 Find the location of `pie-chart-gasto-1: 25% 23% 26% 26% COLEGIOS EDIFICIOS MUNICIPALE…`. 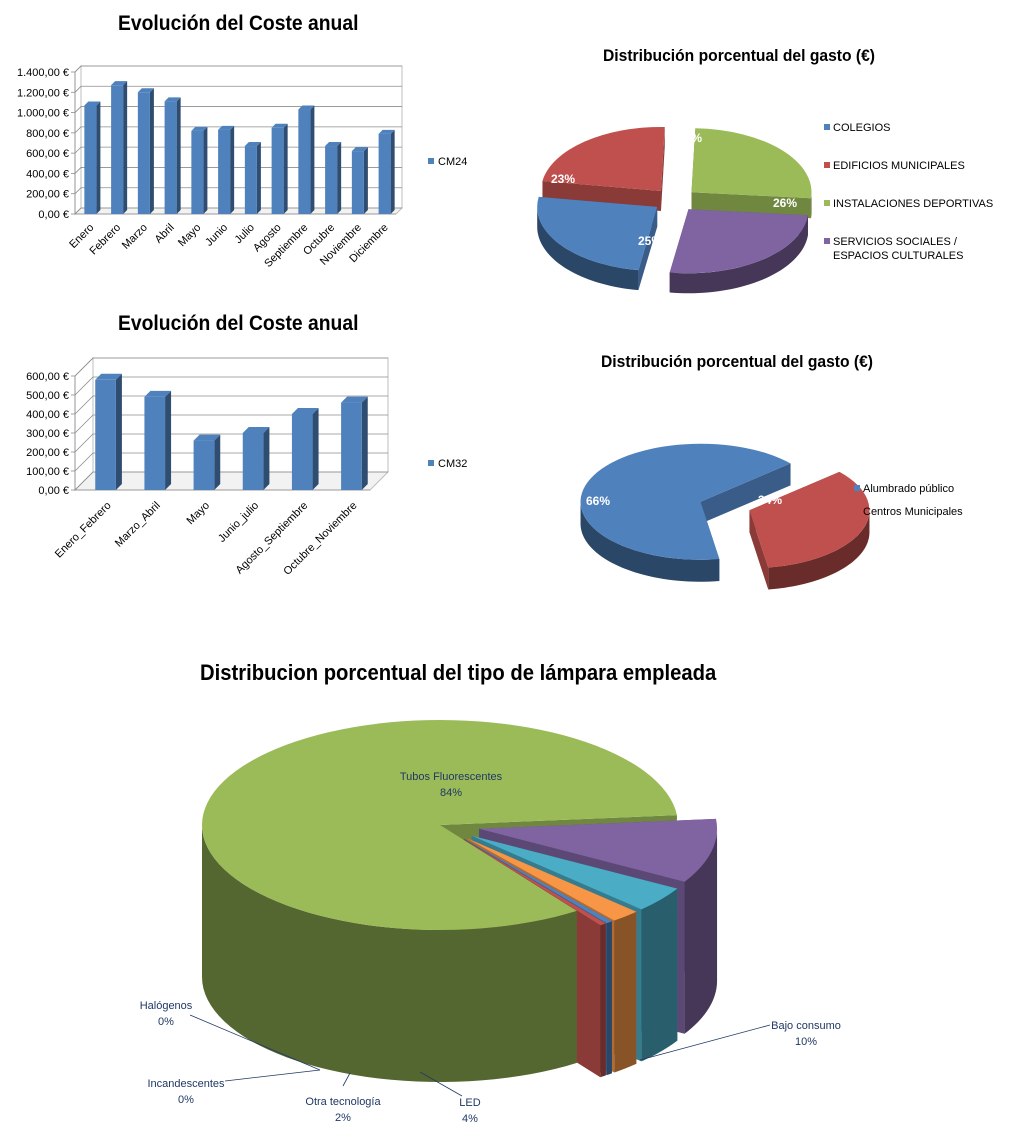

pie-chart-gasto-1: 25% 23% 26% 26% COLEGIOS EDIFICIOS MUNICIPALE… is located at coordinates (765, 208).